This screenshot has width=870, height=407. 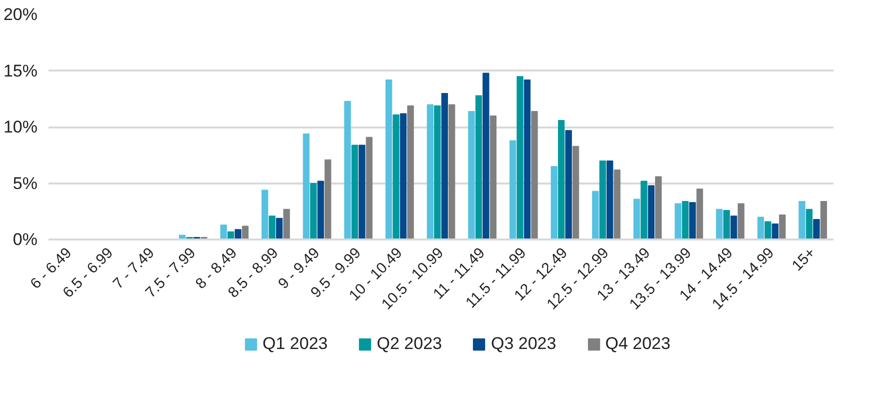 I want to click on legend-label: Q2 2023, so click(x=409, y=344).